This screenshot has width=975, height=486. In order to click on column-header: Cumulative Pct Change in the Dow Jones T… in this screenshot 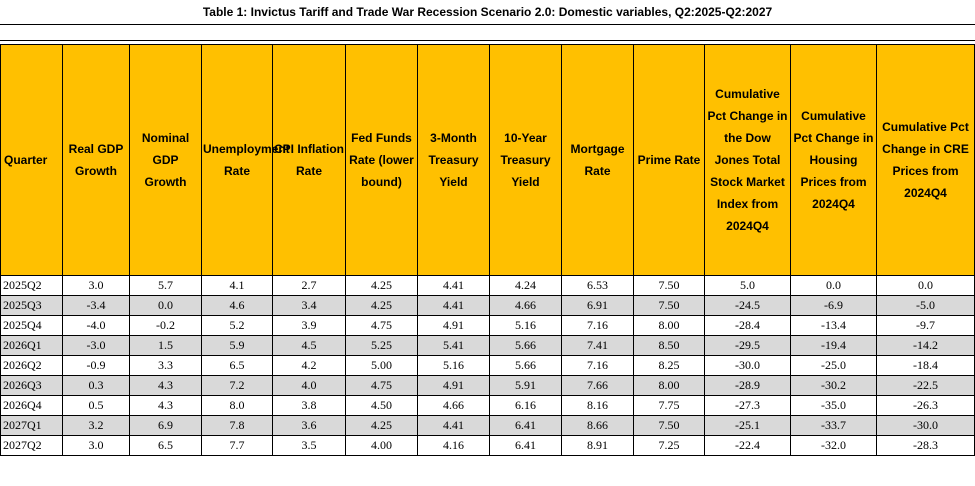, I will do `click(747, 160)`.